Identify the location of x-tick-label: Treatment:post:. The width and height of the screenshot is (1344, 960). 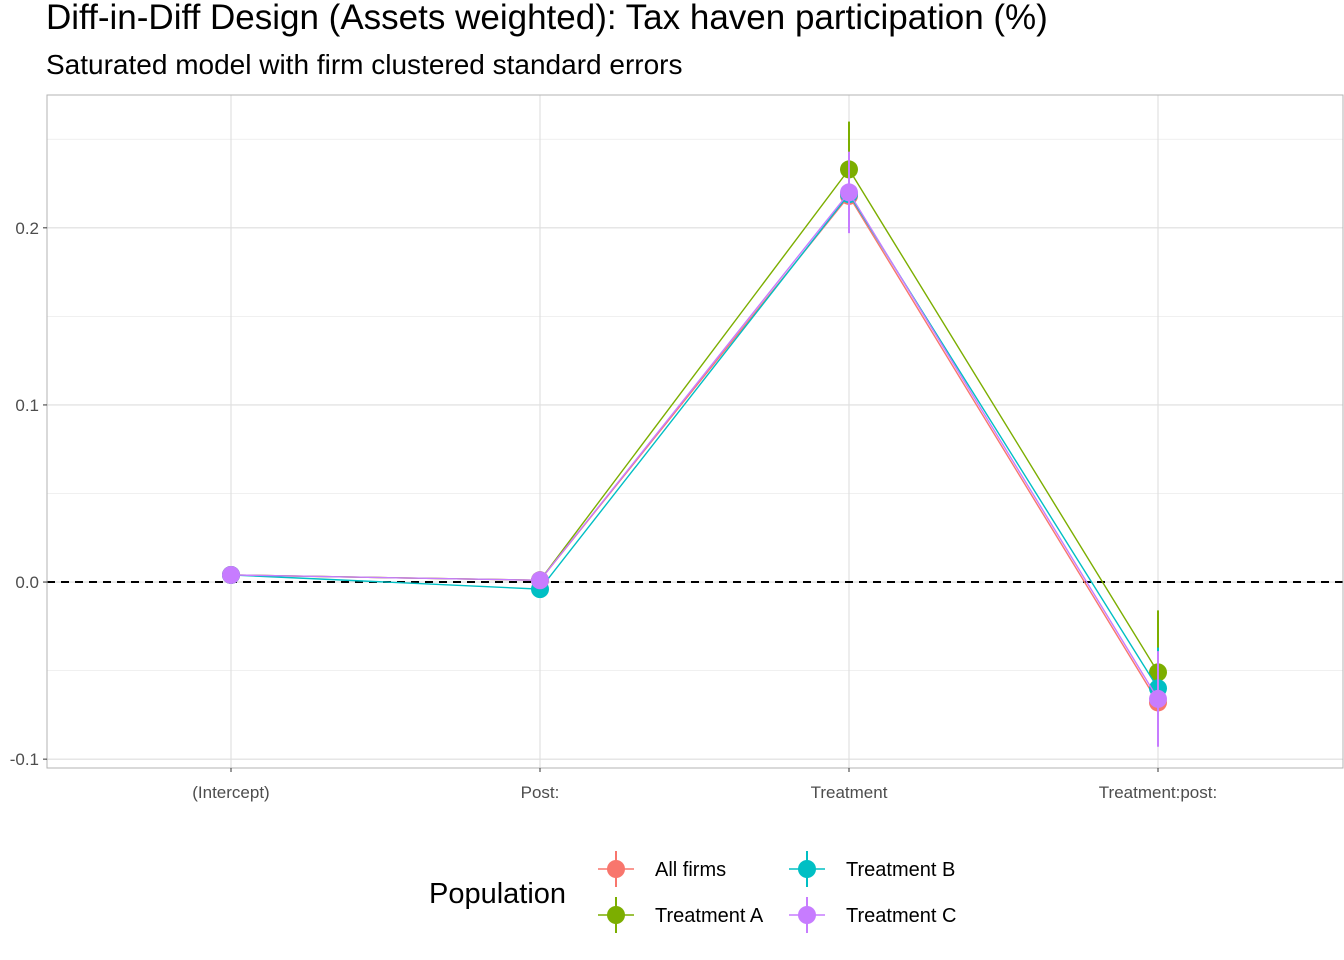
(1158, 792).